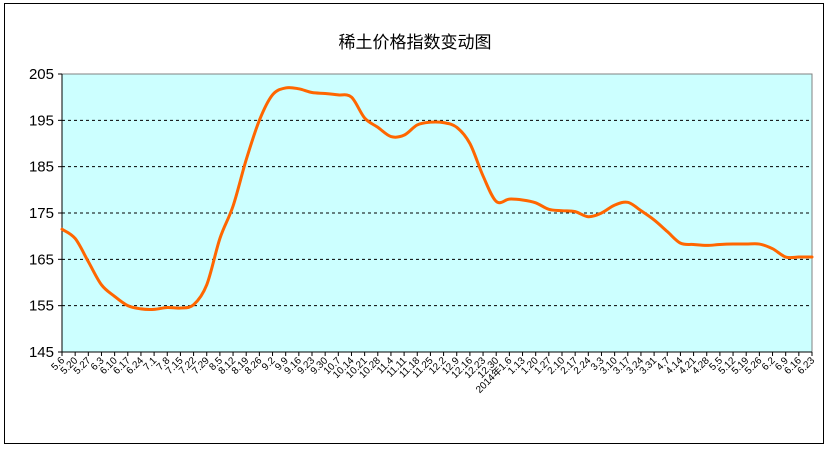 The height and width of the screenshot is (451, 830). Describe the element at coordinates (41, 352) in the screenshot. I see `y-tick-label: 145` at that location.